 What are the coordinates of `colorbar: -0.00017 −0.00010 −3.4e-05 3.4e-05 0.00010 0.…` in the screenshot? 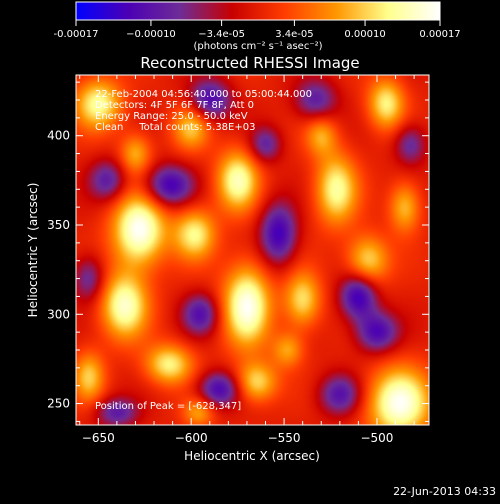 It's located at (257, 26).